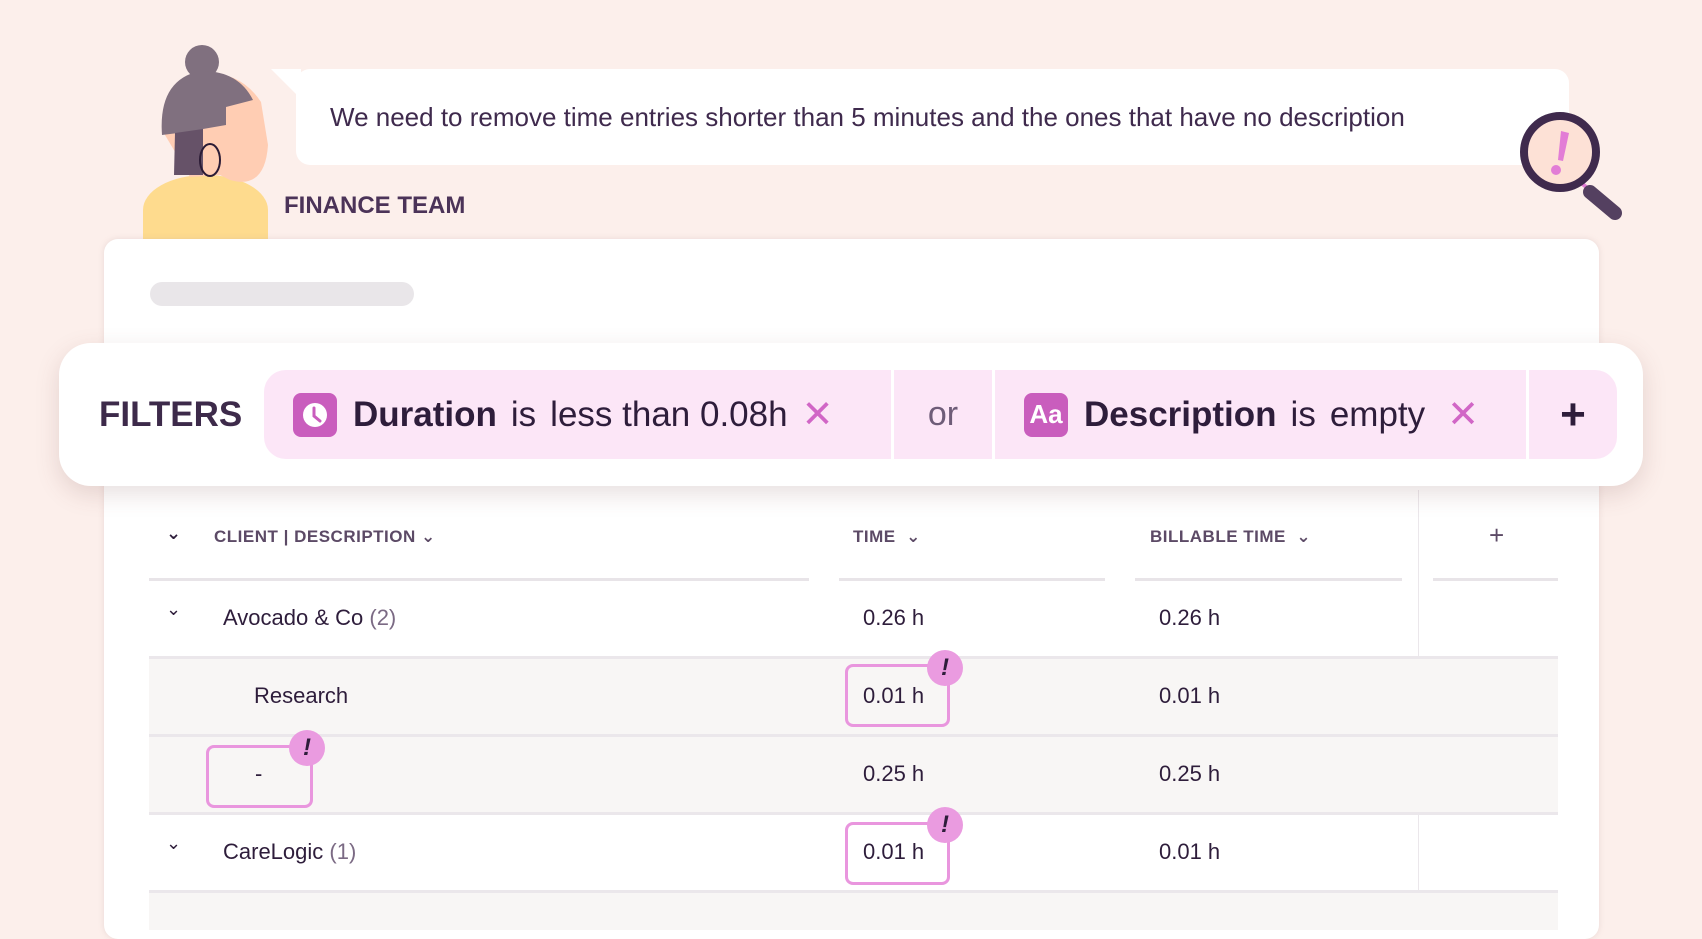 This screenshot has height=939, width=1702. Describe the element at coordinates (1046, 414) in the screenshot. I see `text-aa-icon: Aa` at that location.